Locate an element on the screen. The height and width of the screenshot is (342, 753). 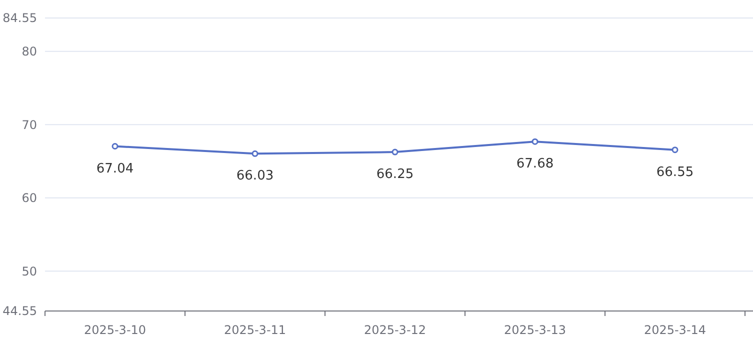
y-tick-label: 60 is located at coordinates (29, 198).